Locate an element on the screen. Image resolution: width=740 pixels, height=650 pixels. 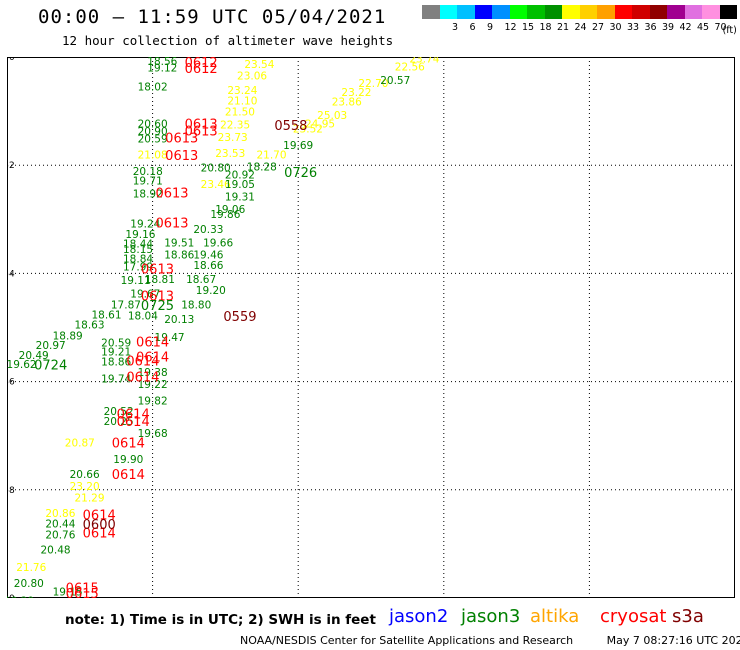
wave-height-label: 17.87 is located at coordinates (126, 306).